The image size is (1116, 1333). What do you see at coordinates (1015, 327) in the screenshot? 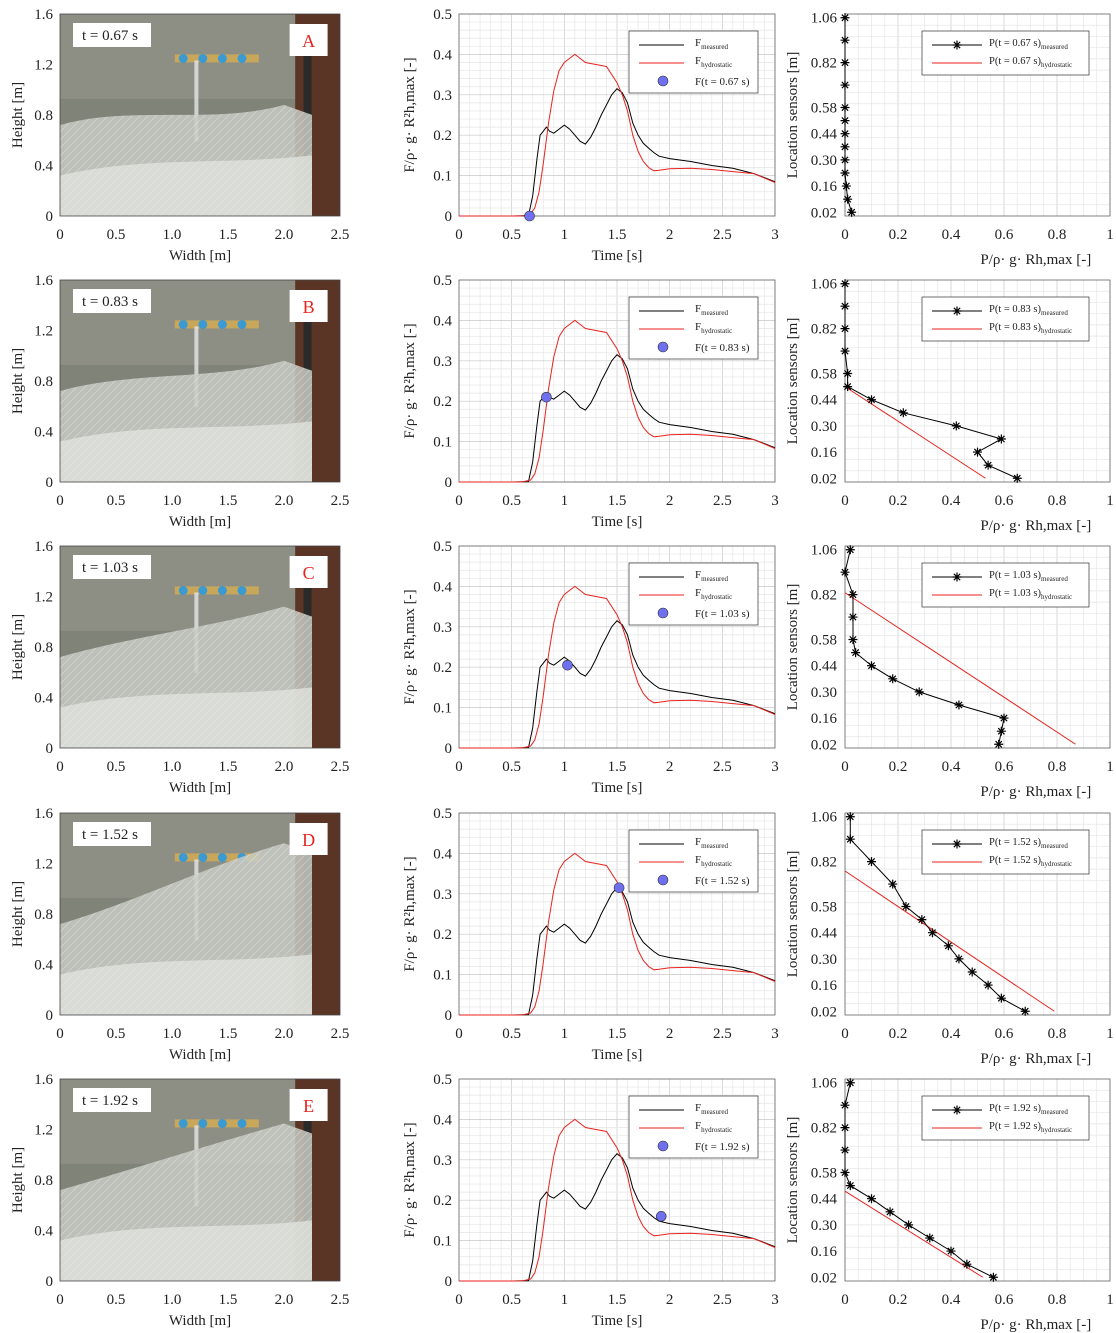
I see `legend-main-text: P(t = 0.83 s)` at bounding box center [1015, 327].